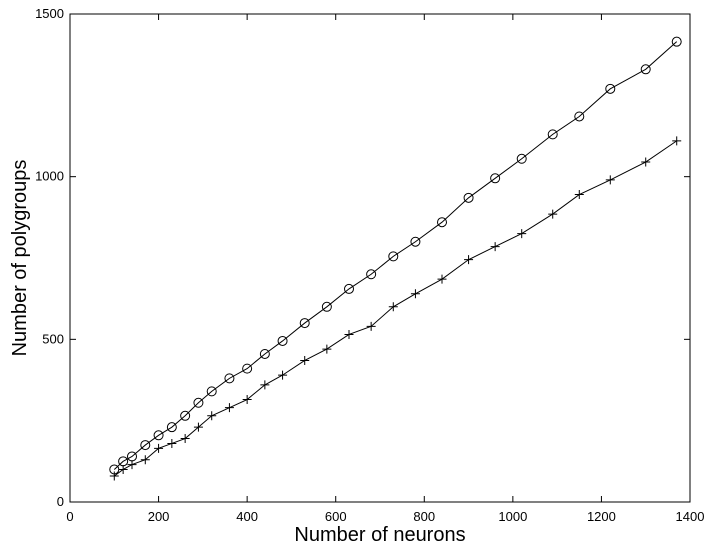 This screenshot has height=550, width=711. What do you see at coordinates (69, 516) in the screenshot?
I see `x-tick-label: 0` at bounding box center [69, 516].